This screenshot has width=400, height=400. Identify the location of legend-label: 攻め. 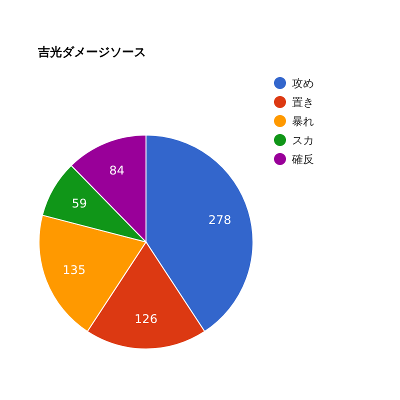
(303, 83).